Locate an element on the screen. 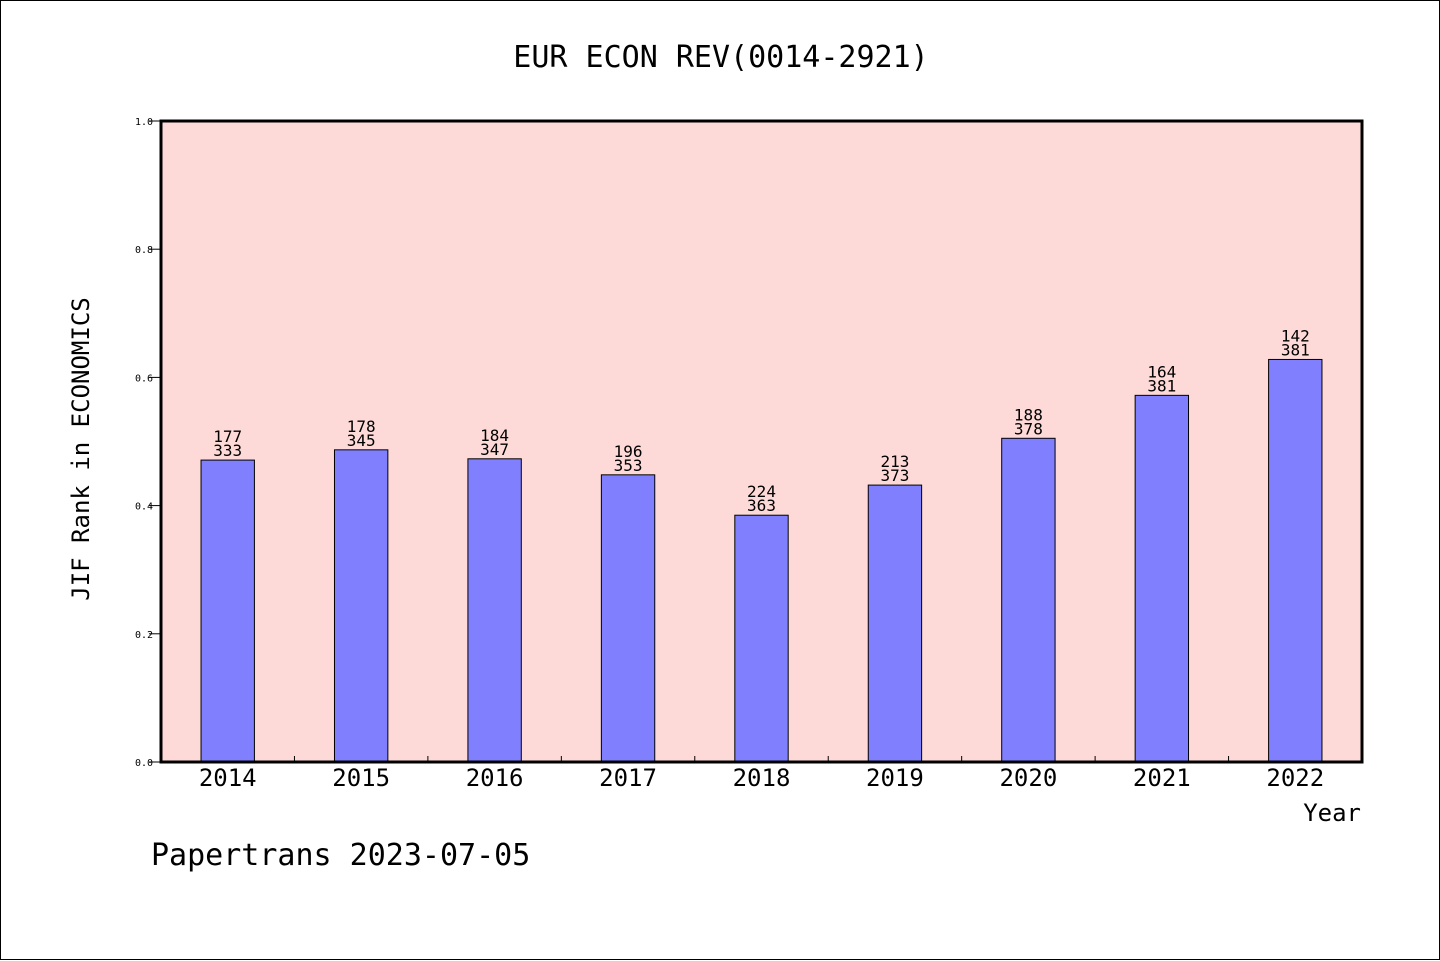 Image resolution: width=1440 pixels, height=961 pixels. bar-rank-label-2020: 188 is located at coordinates (1028, 414).